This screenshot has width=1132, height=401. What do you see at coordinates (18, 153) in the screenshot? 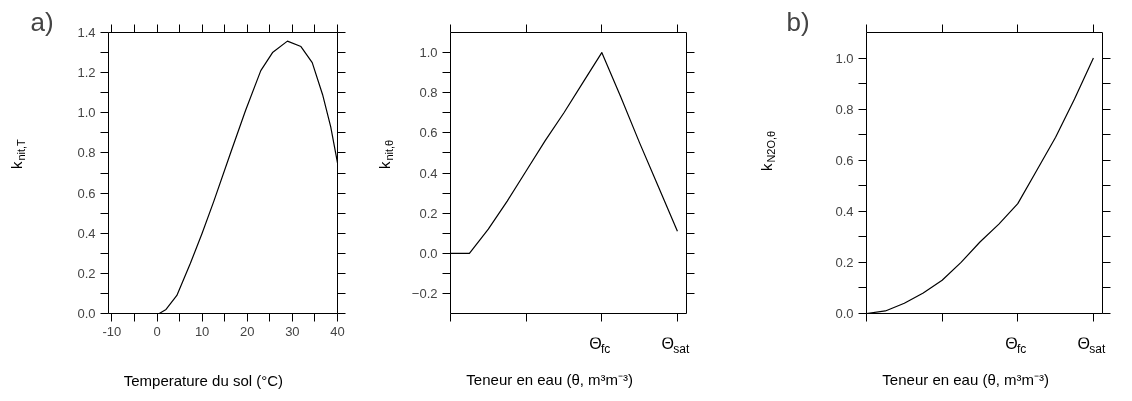
I see `y-axis-title: knit,T` at bounding box center [18, 153].